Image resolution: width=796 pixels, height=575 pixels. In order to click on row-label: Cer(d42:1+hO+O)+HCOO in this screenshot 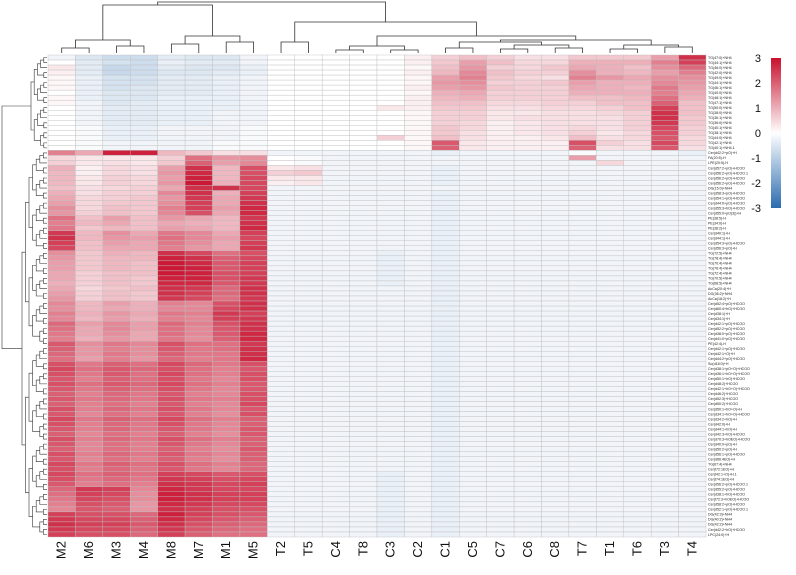, I will do `click(729, 389)`.